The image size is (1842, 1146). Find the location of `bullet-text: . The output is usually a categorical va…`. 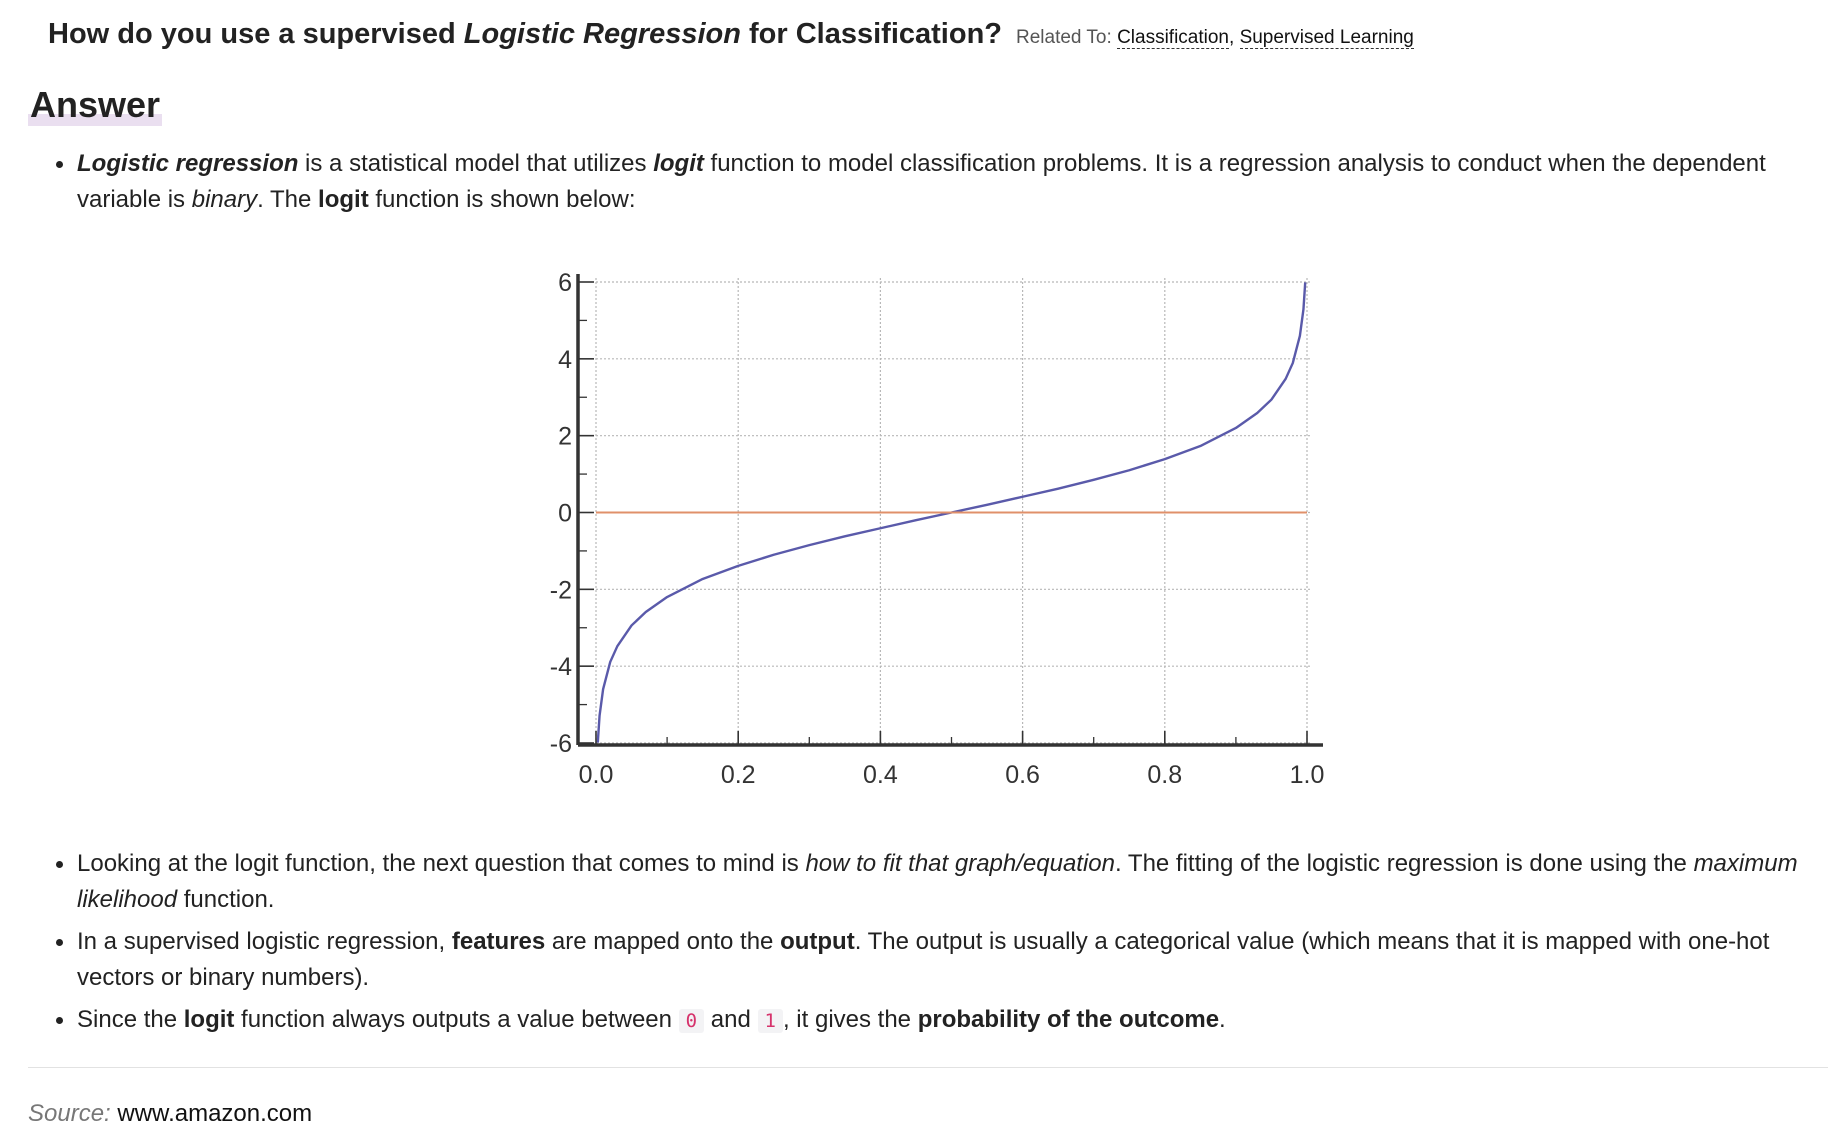

bullet-text: . The output is usually a categorical va… is located at coordinates (923, 959).